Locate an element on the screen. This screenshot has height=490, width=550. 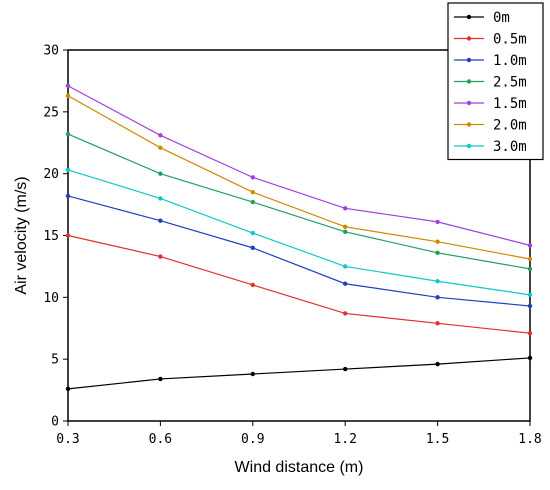
x-tick-label: 0.3 is located at coordinates (67, 439).